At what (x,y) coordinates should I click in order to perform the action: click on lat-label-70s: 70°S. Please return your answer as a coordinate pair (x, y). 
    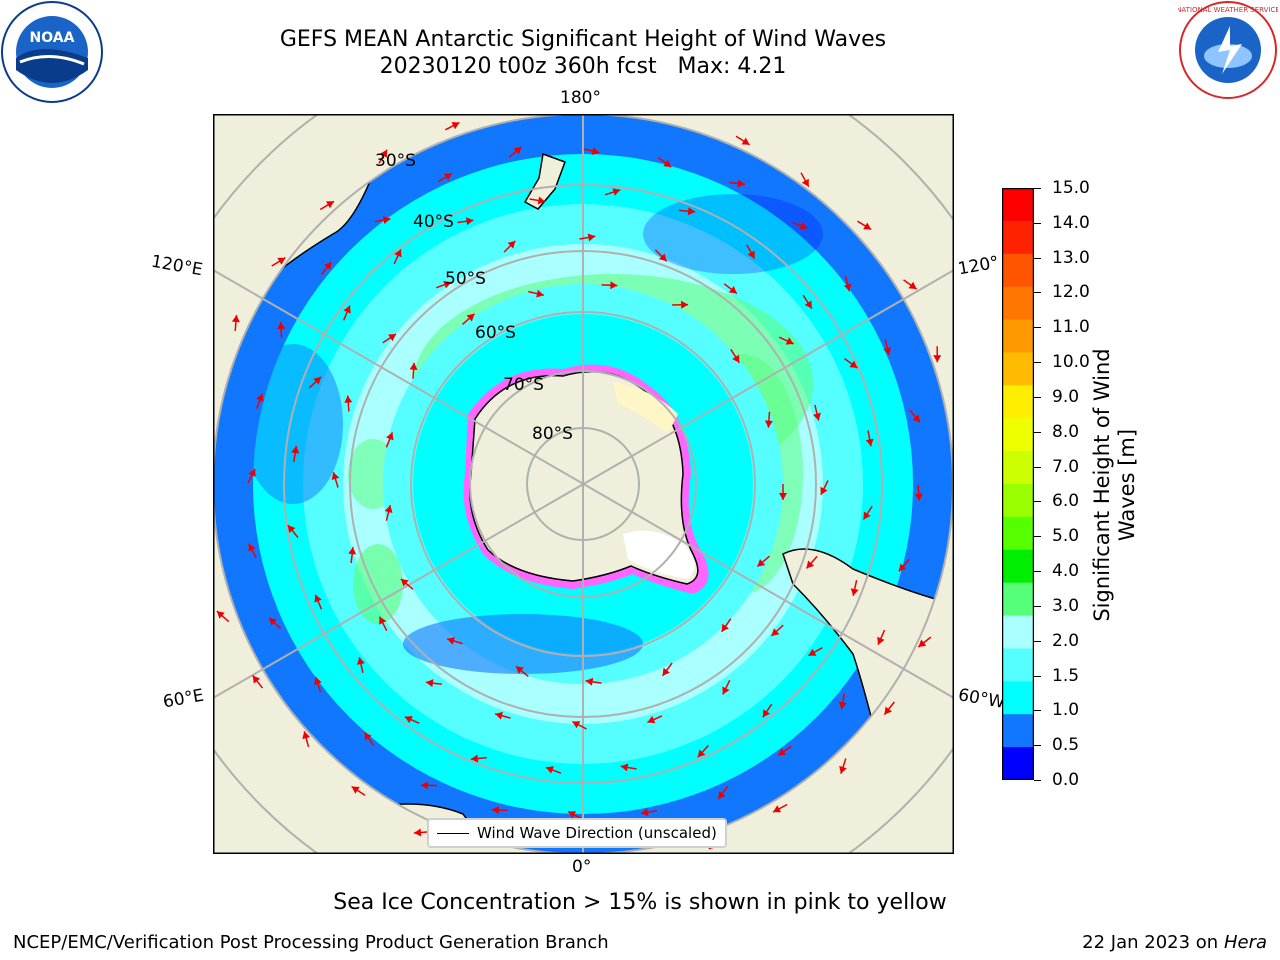
    Looking at the image, I should click on (523, 385).